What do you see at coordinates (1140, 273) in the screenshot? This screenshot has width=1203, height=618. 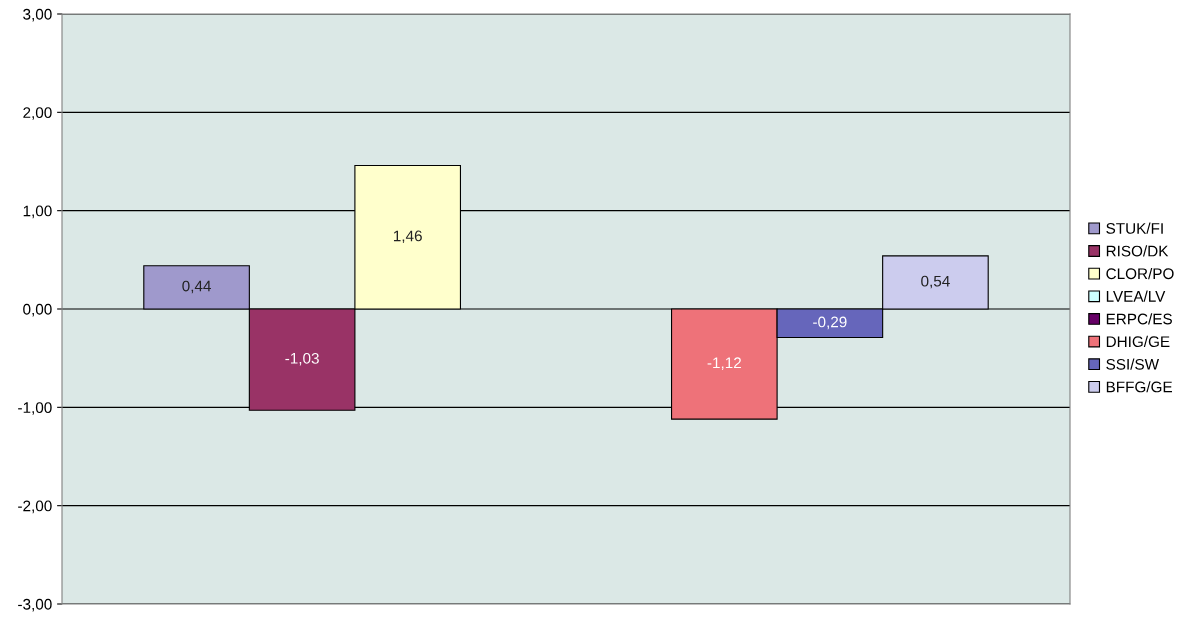 I see `legend-label: CLOR/PO` at bounding box center [1140, 273].